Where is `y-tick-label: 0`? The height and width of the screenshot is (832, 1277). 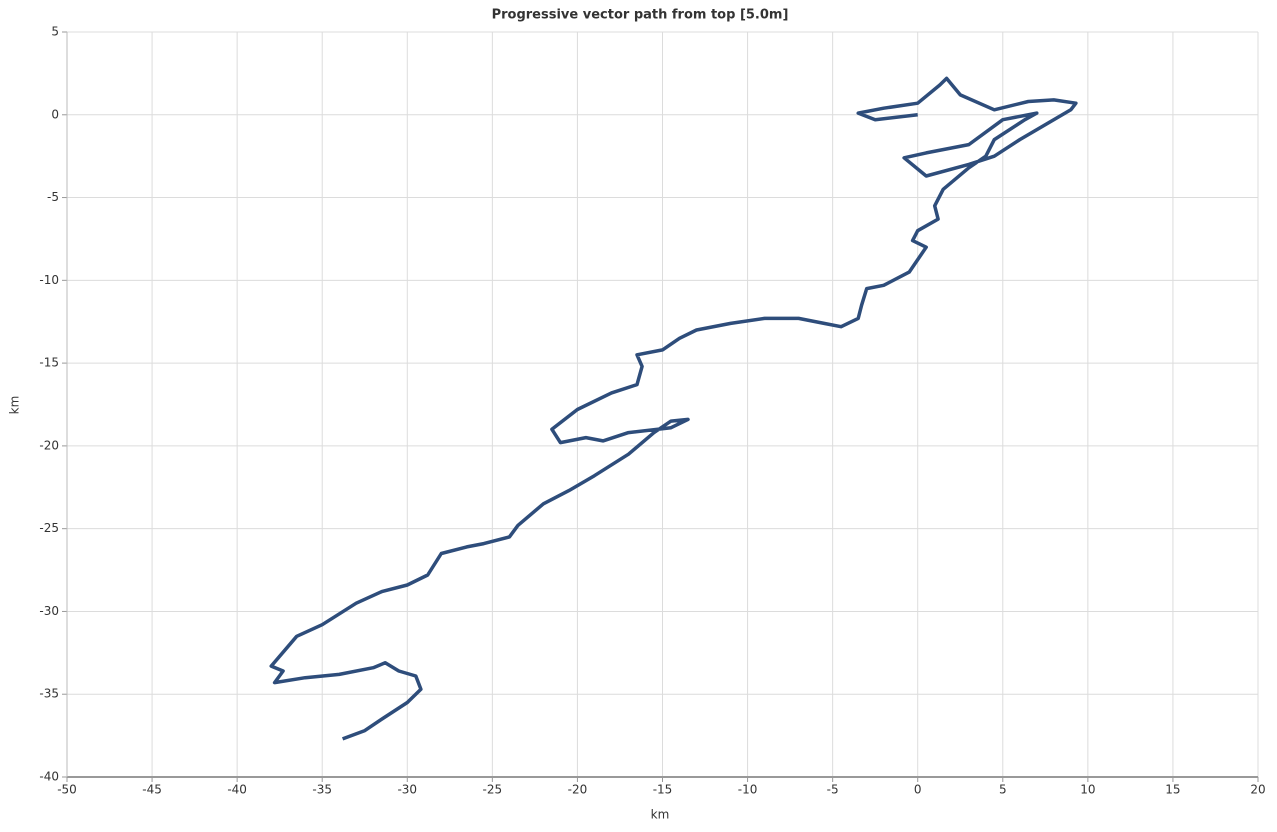 y-tick-label: 0 is located at coordinates (55, 114).